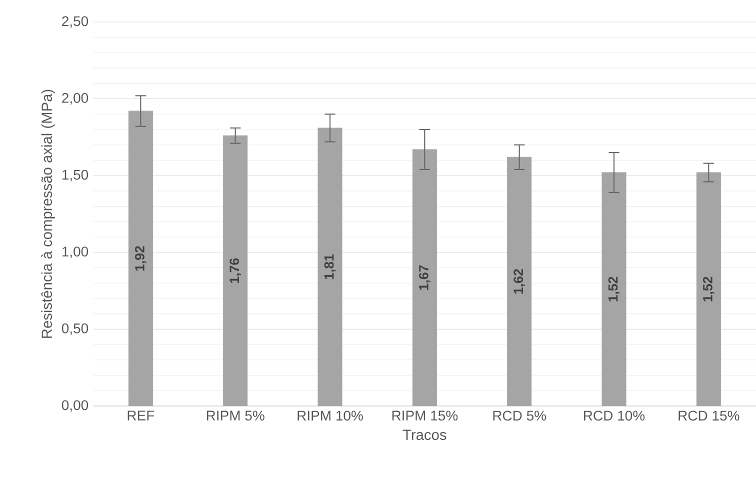 Image resolution: width=756 pixels, height=477 pixels. I want to click on y-axis-title: Resistência à compressão axial (MPa), so click(48, 214).